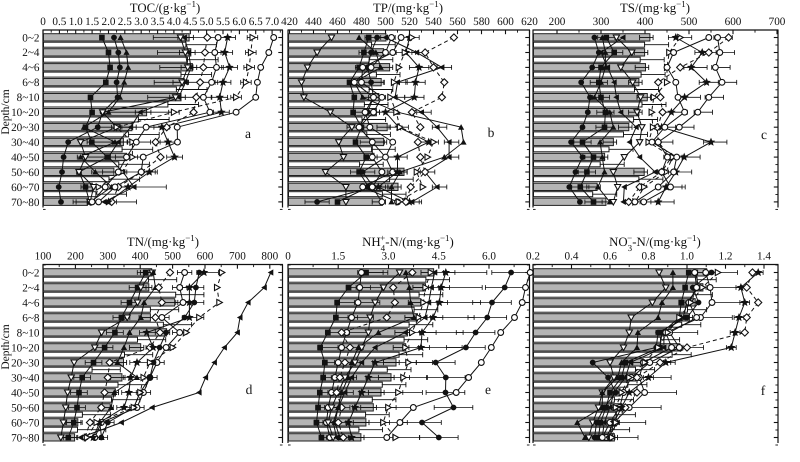 Image resolution: width=800 pixels, height=462 pixels. Describe the element at coordinates (610, 257) in the screenshot. I see `svg-text: 0.6` at that location.